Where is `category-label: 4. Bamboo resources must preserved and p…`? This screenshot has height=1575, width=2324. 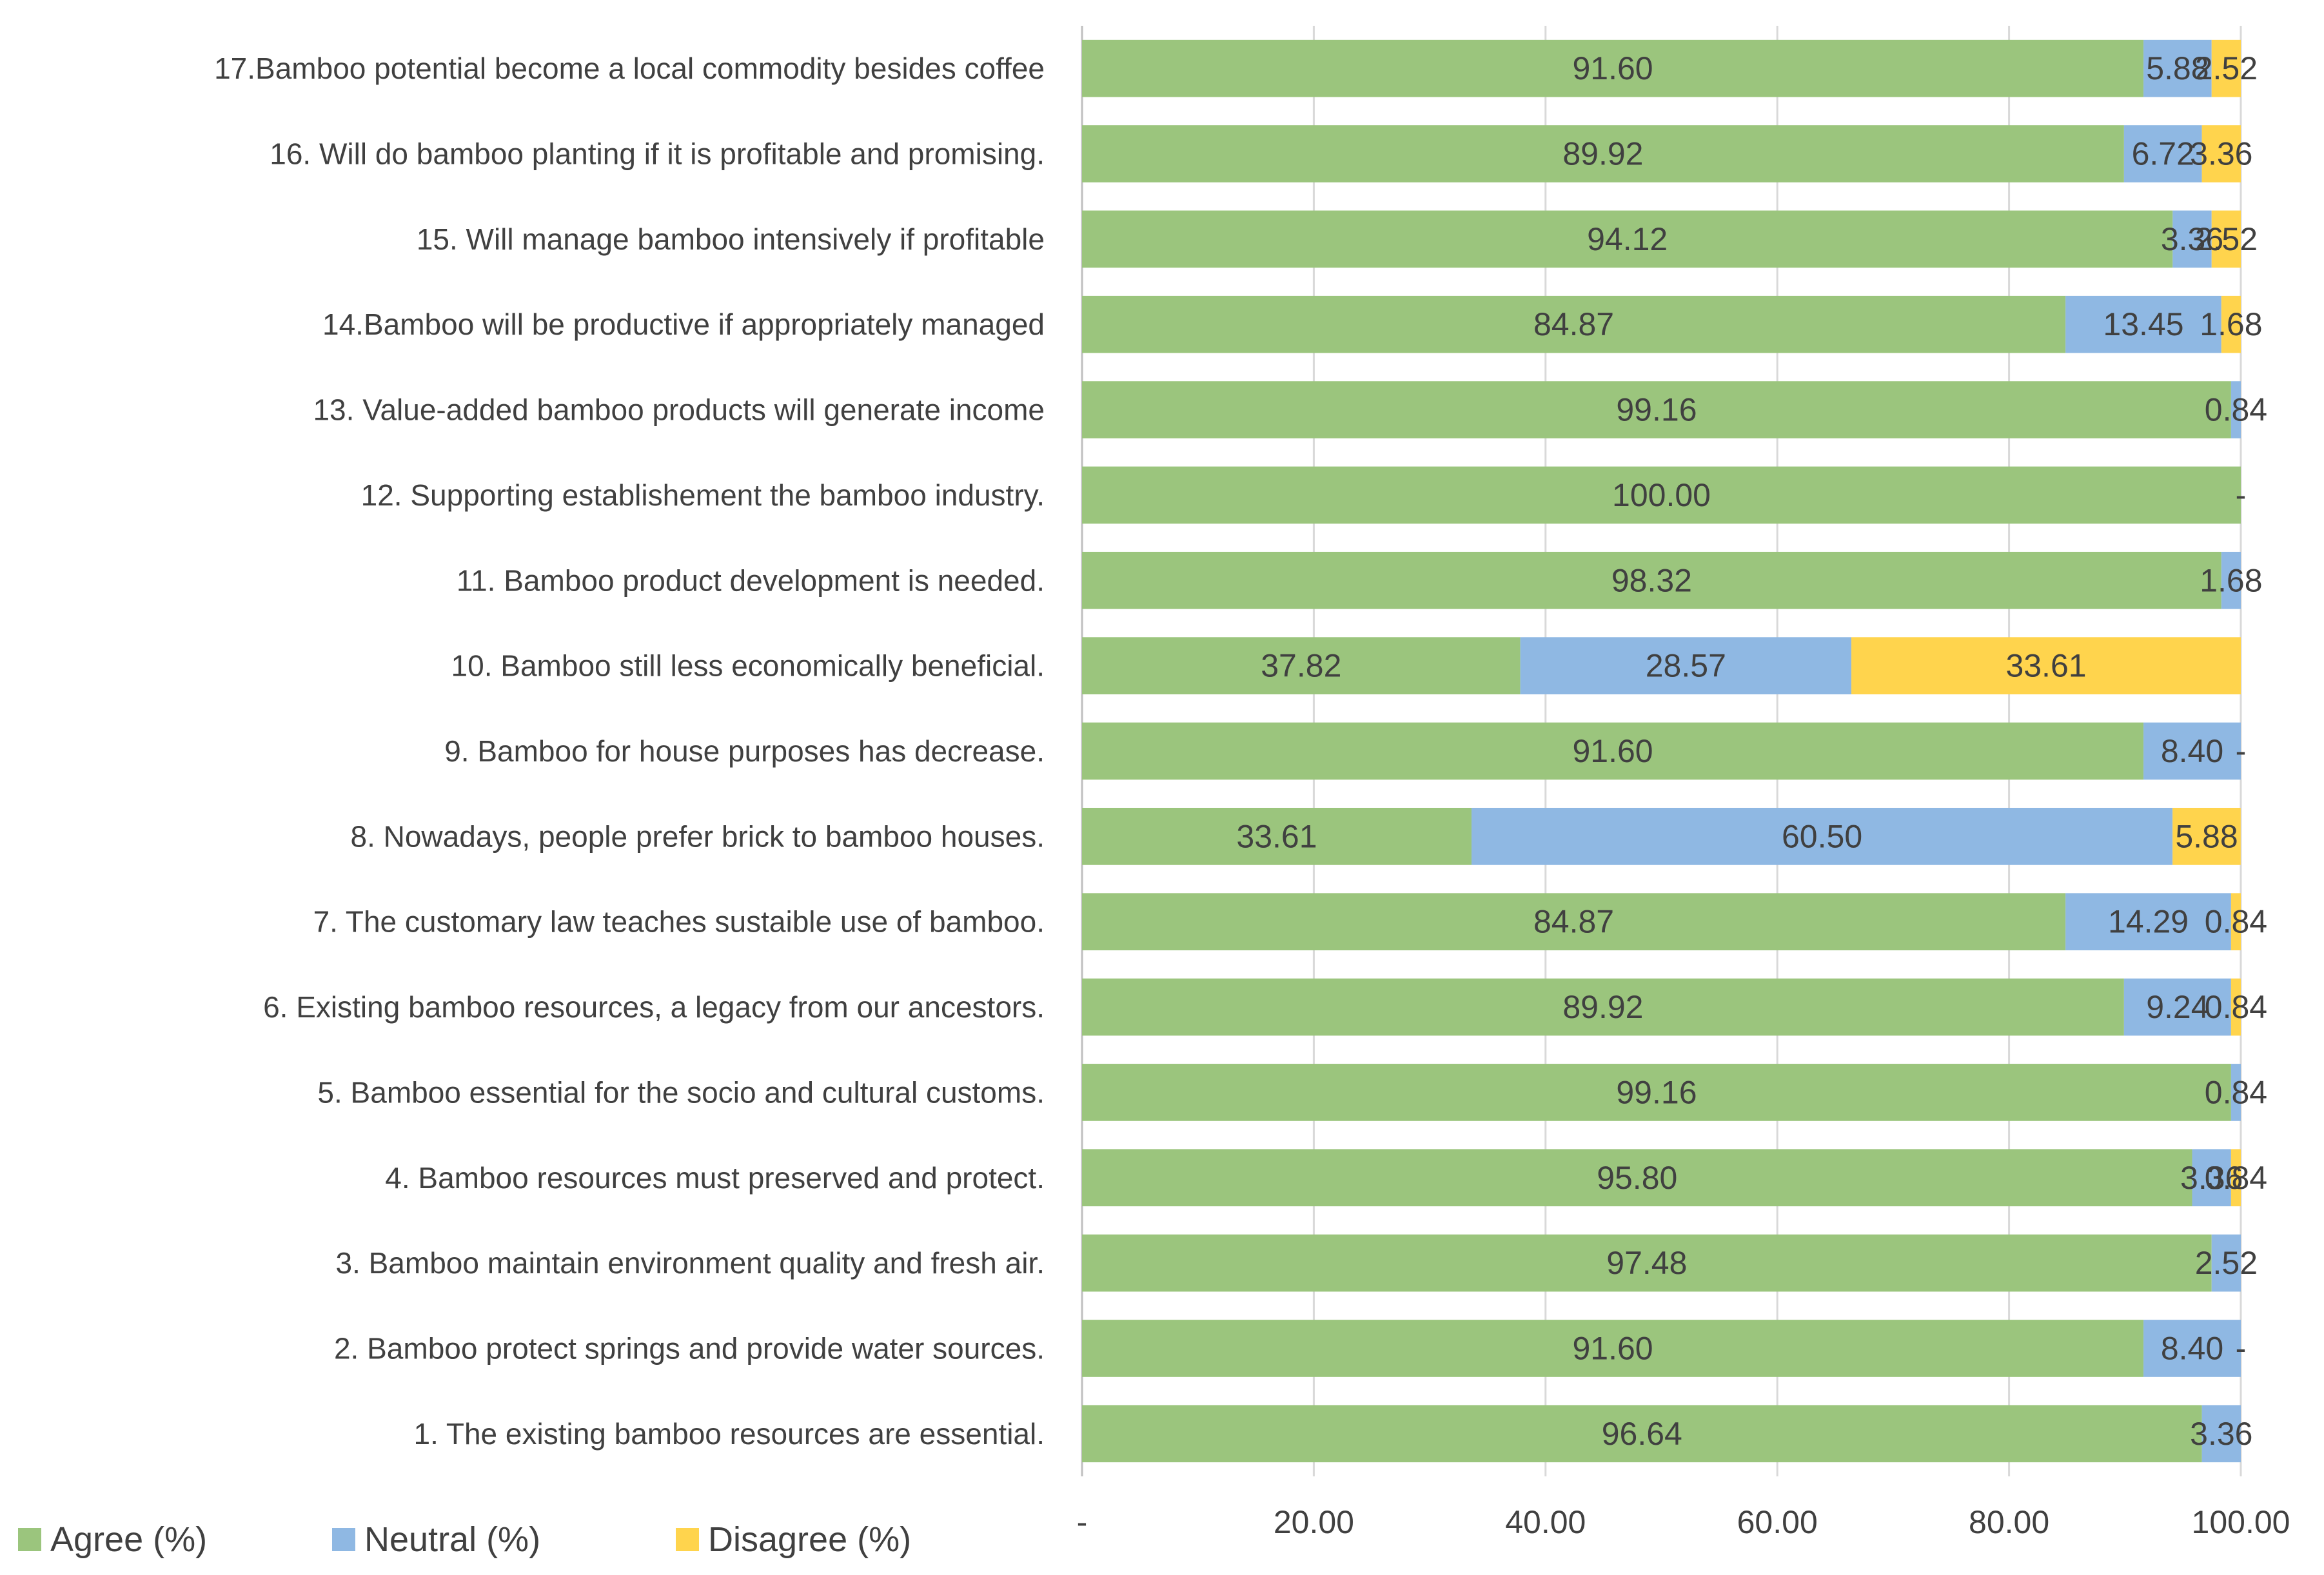 category-label: 4. Bamboo resources must preserved and p… is located at coordinates (715, 1178).